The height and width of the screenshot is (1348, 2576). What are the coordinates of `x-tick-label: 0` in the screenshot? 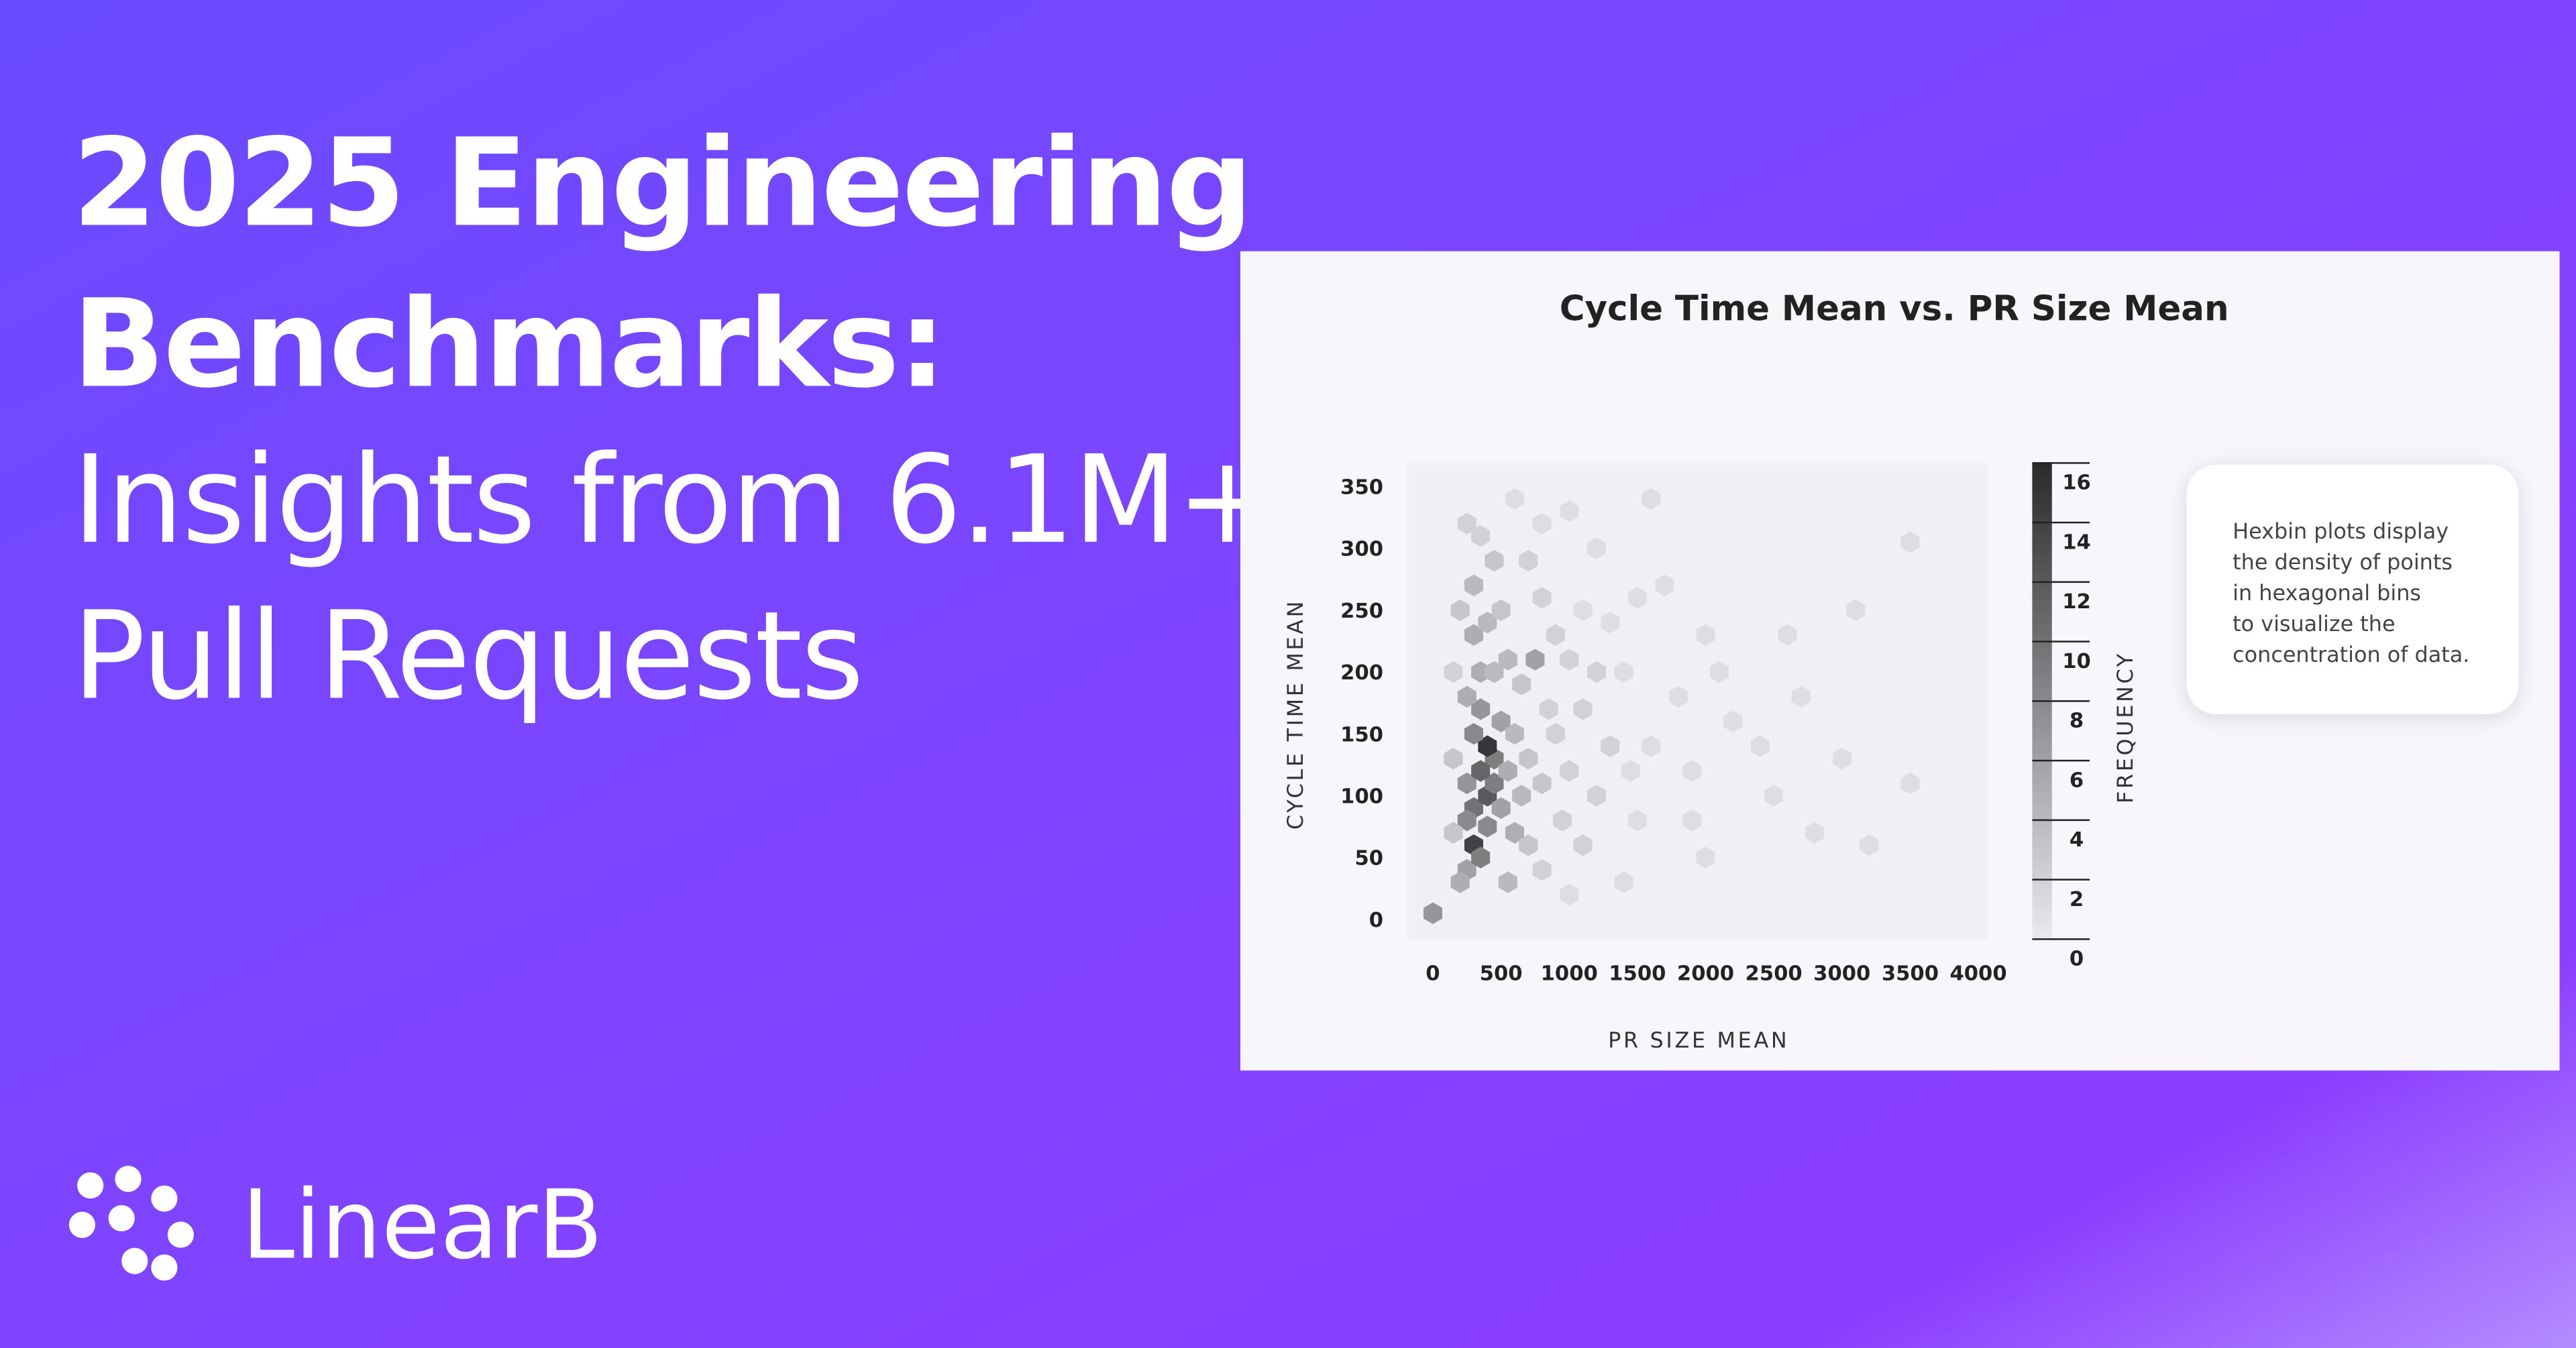 It's located at (1433, 974).